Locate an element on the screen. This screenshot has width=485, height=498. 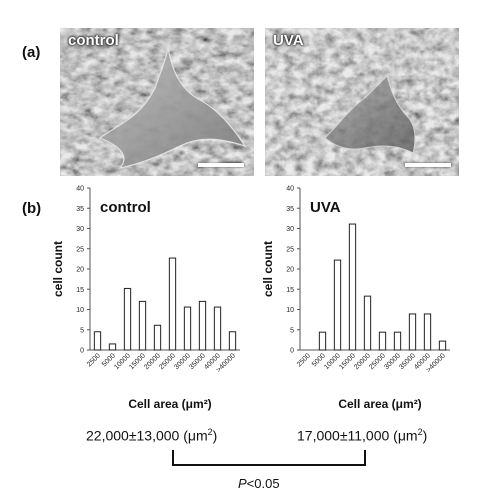
chart-title: UVA is located at coordinates (325, 207).